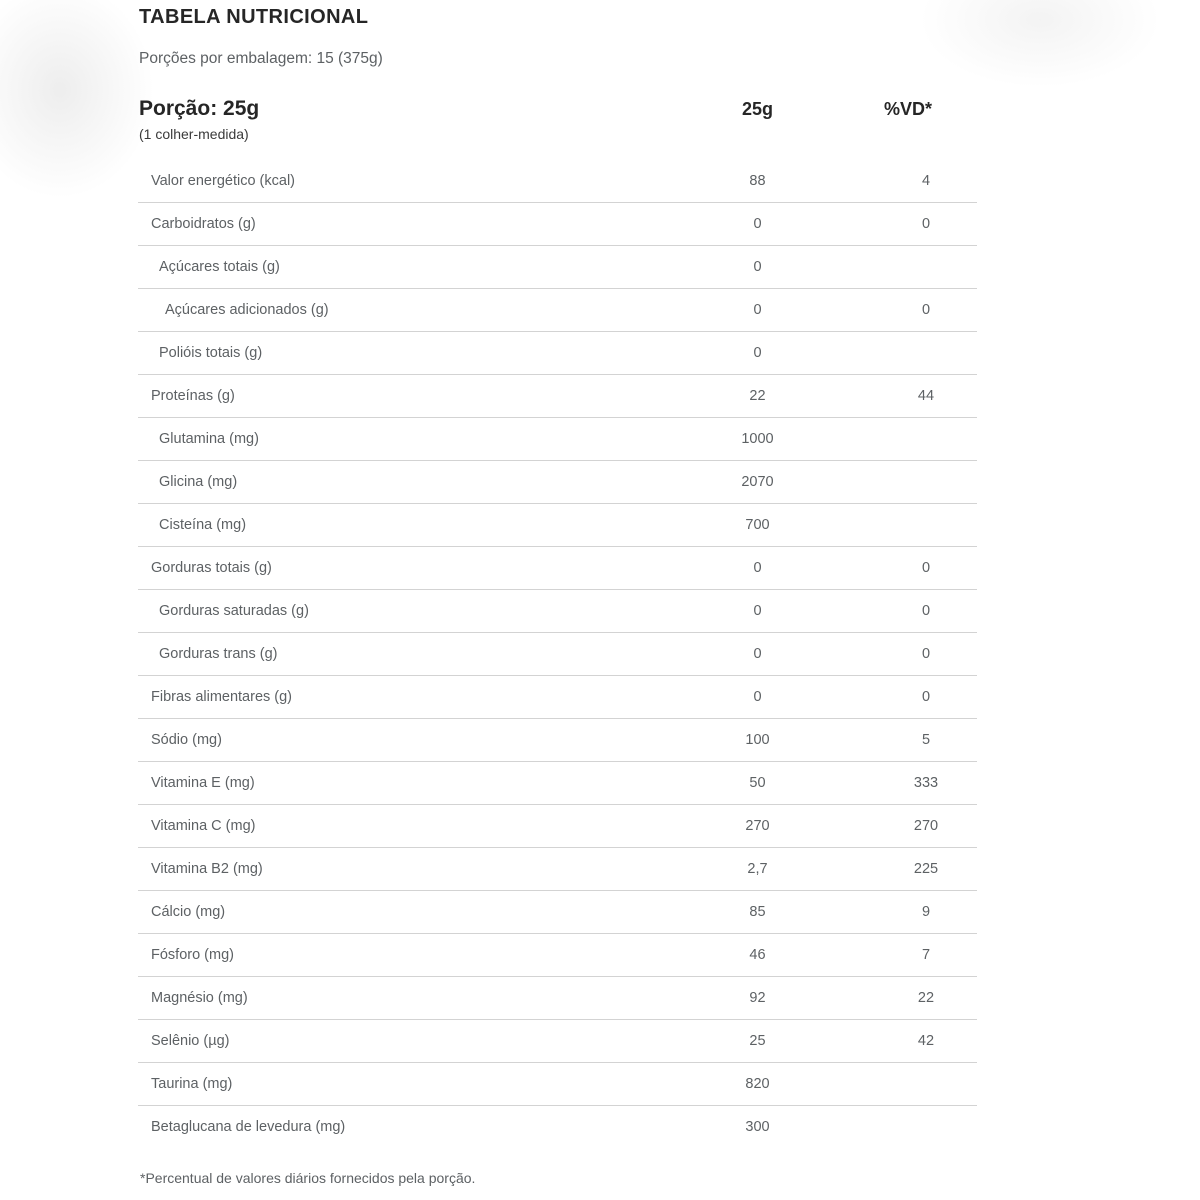 The image size is (1200, 1200). I want to click on nutrient-vd: 270, so click(926, 826).